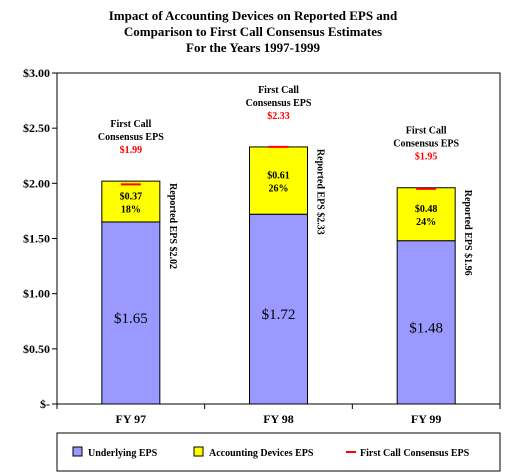  Describe the element at coordinates (131, 419) in the screenshot. I see `x-category-label: FY 97` at that location.